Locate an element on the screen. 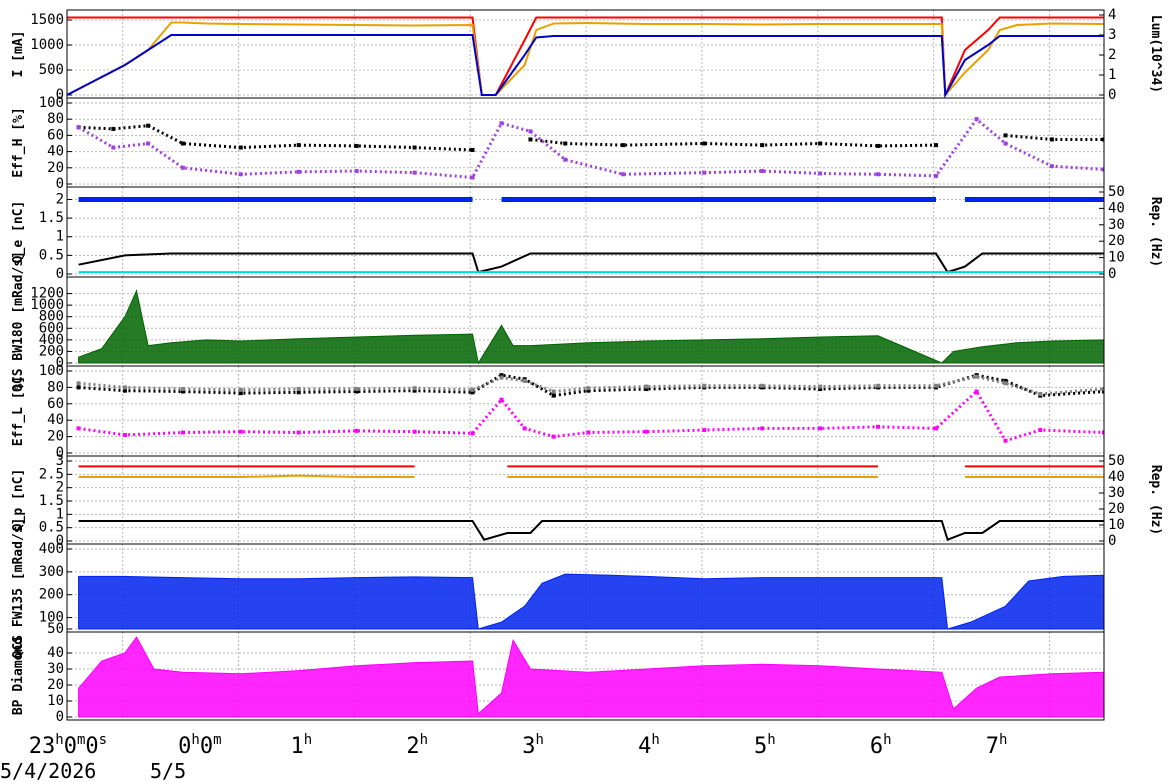 This screenshot has height=782, width=1172. series-area-green is located at coordinates (591, 327).